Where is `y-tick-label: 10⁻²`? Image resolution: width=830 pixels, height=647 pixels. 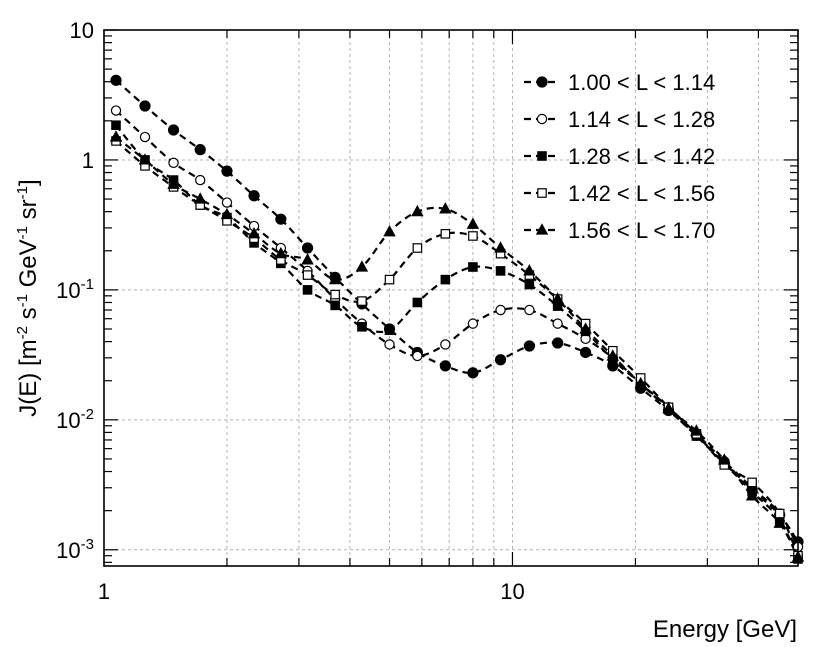 y-tick-label: 10⁻² is located at coordinates (75, 419).